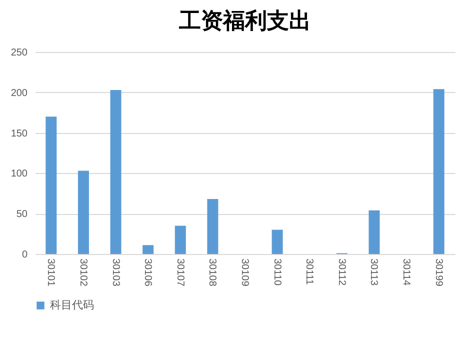 This screenshot has height=339, width=471. What do you see at coordinates (19, 134) in the screenshot?
I see `y-tick-label: 150` at bounding box center [19, 134].